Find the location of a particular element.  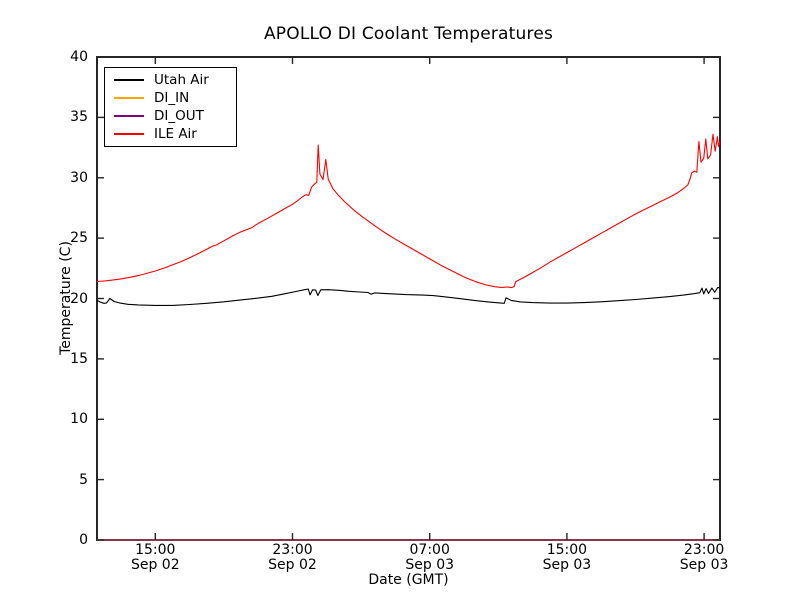

x-tick-label: 07:00 Sep 03 is located at coordinates (429, 558).